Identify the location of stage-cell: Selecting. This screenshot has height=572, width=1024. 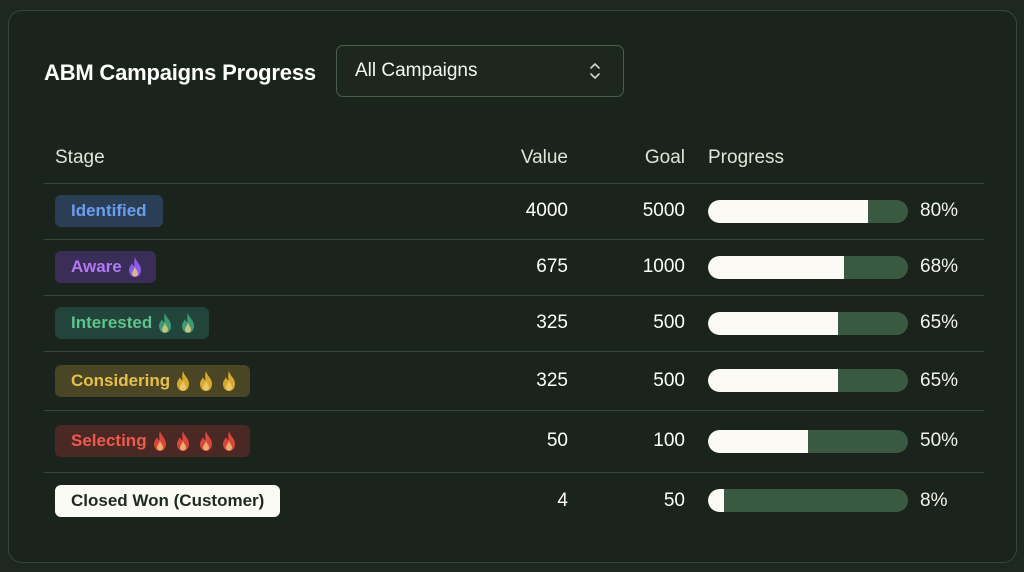
(259, 441).